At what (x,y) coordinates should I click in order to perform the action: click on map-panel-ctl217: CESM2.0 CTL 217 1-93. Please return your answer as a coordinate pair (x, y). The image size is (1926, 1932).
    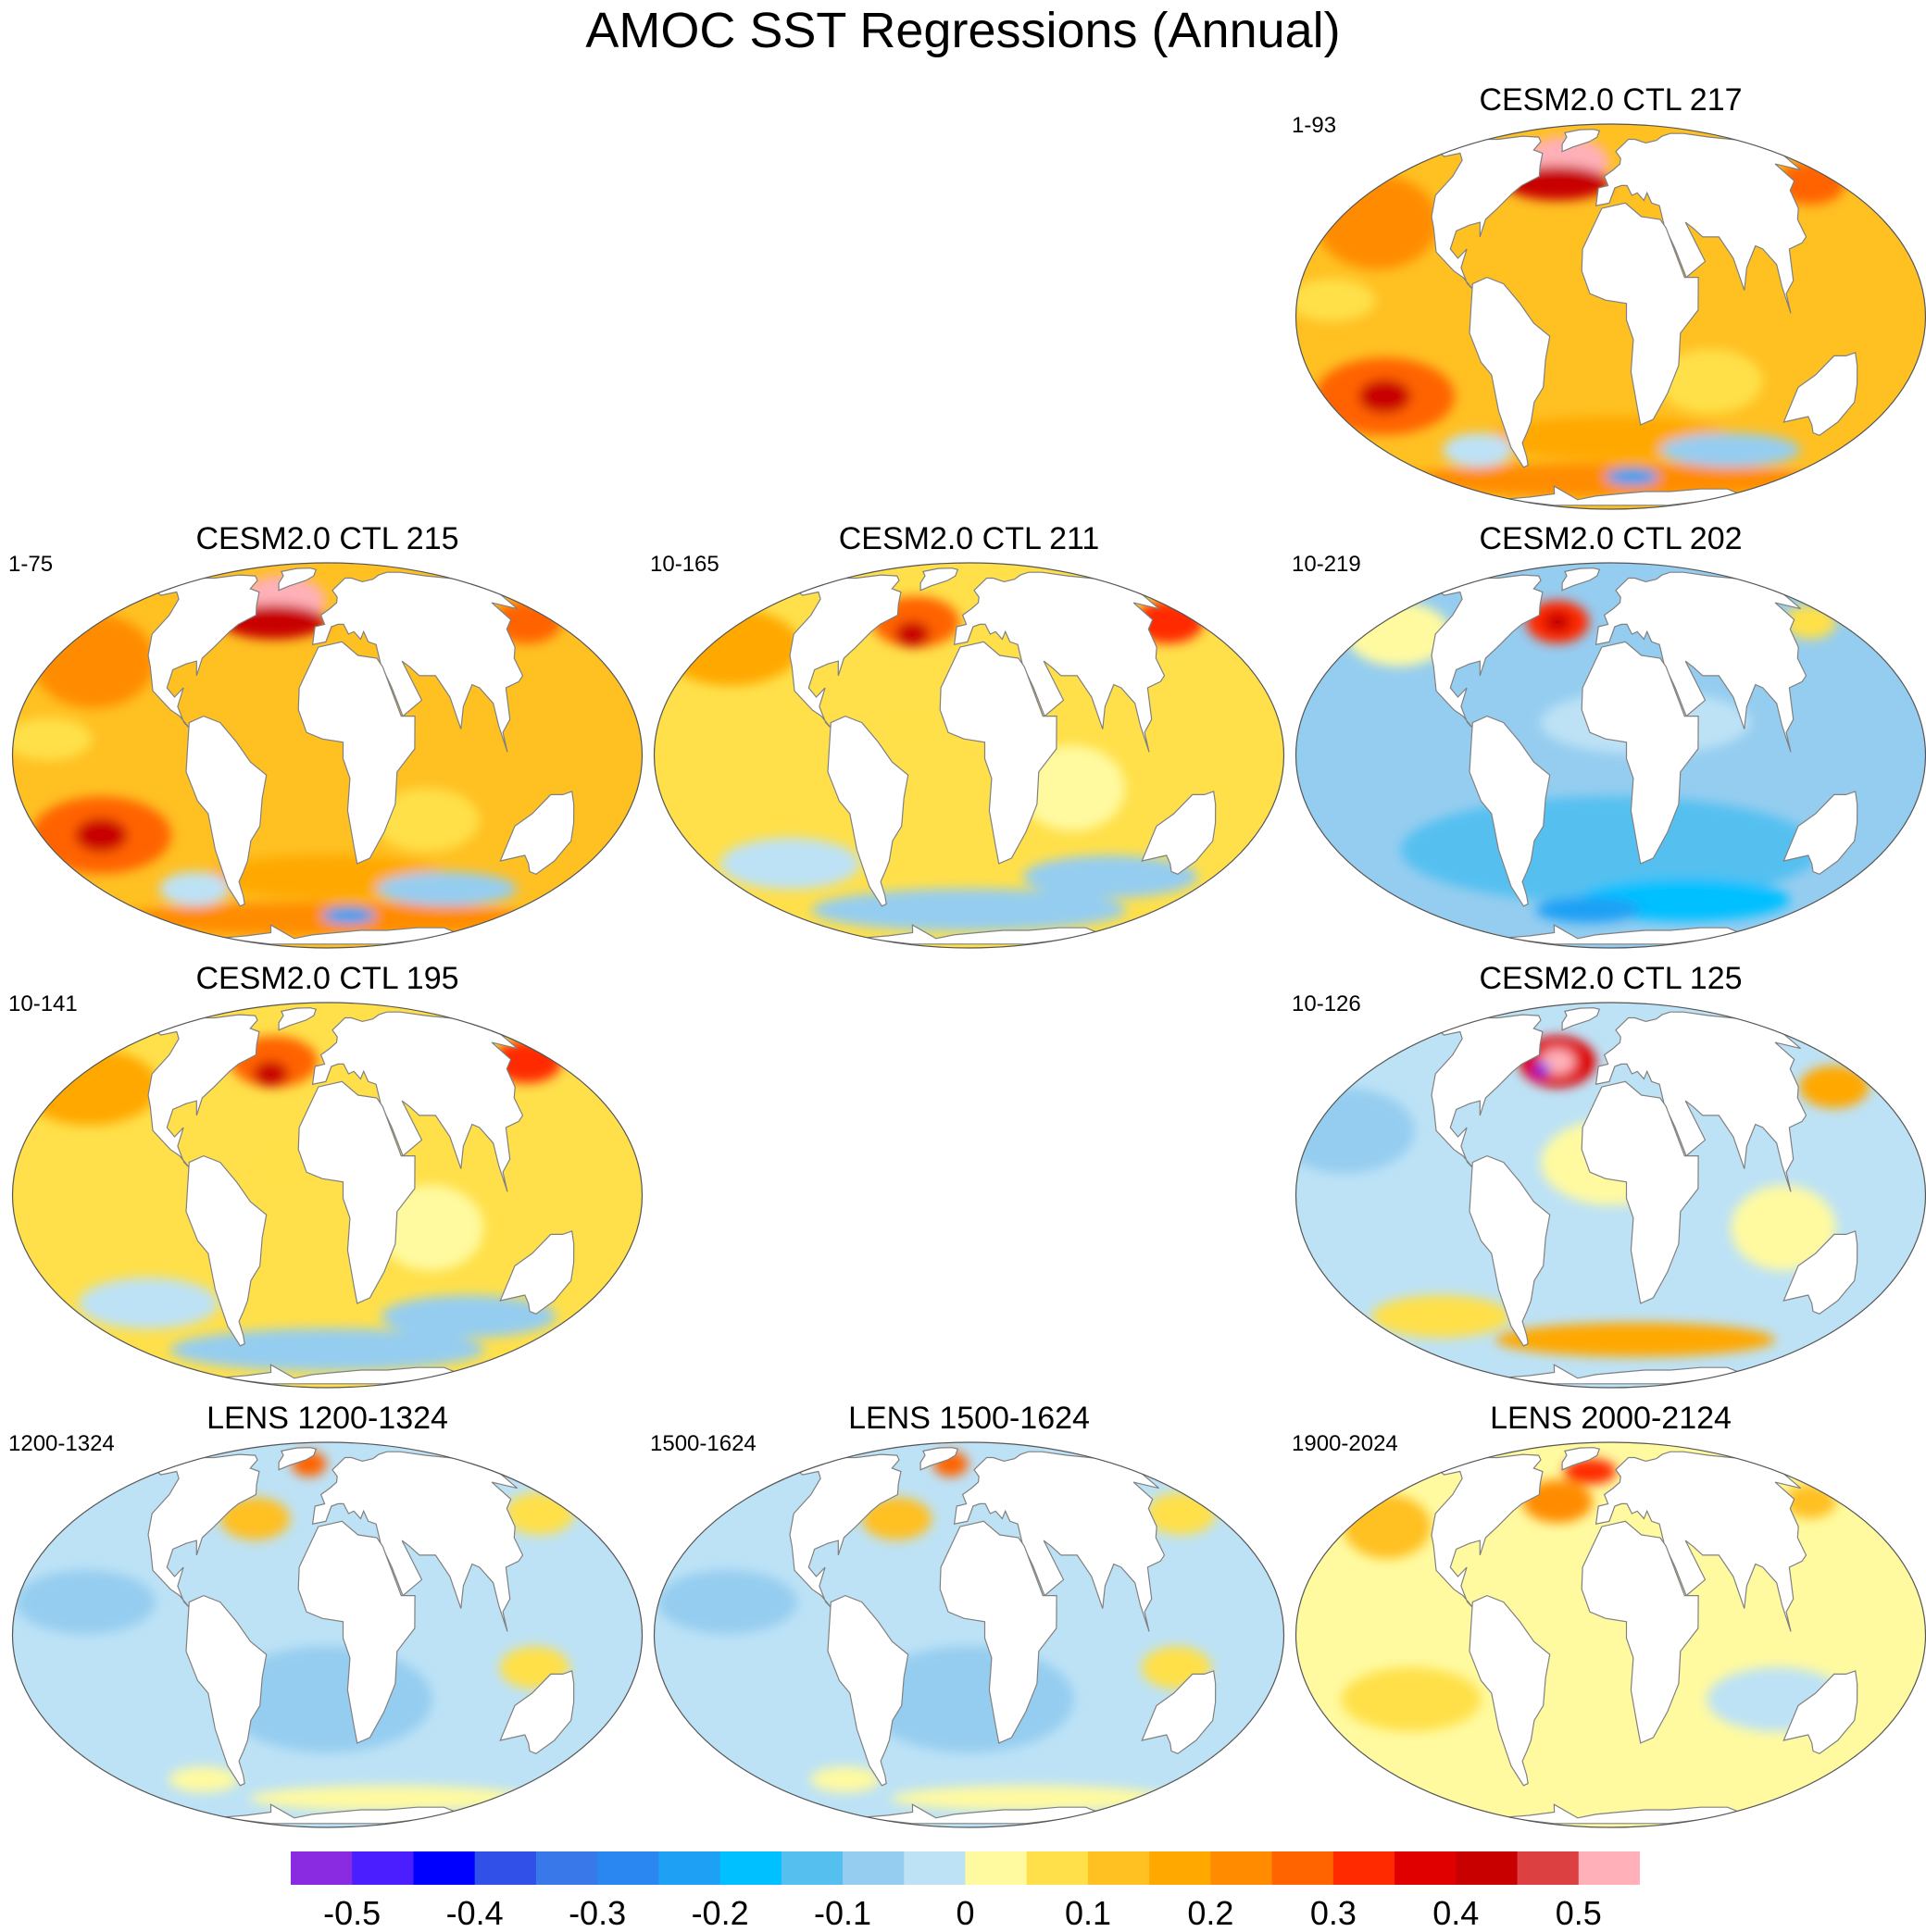
    Looking at the image, I should click on (1608, 298).